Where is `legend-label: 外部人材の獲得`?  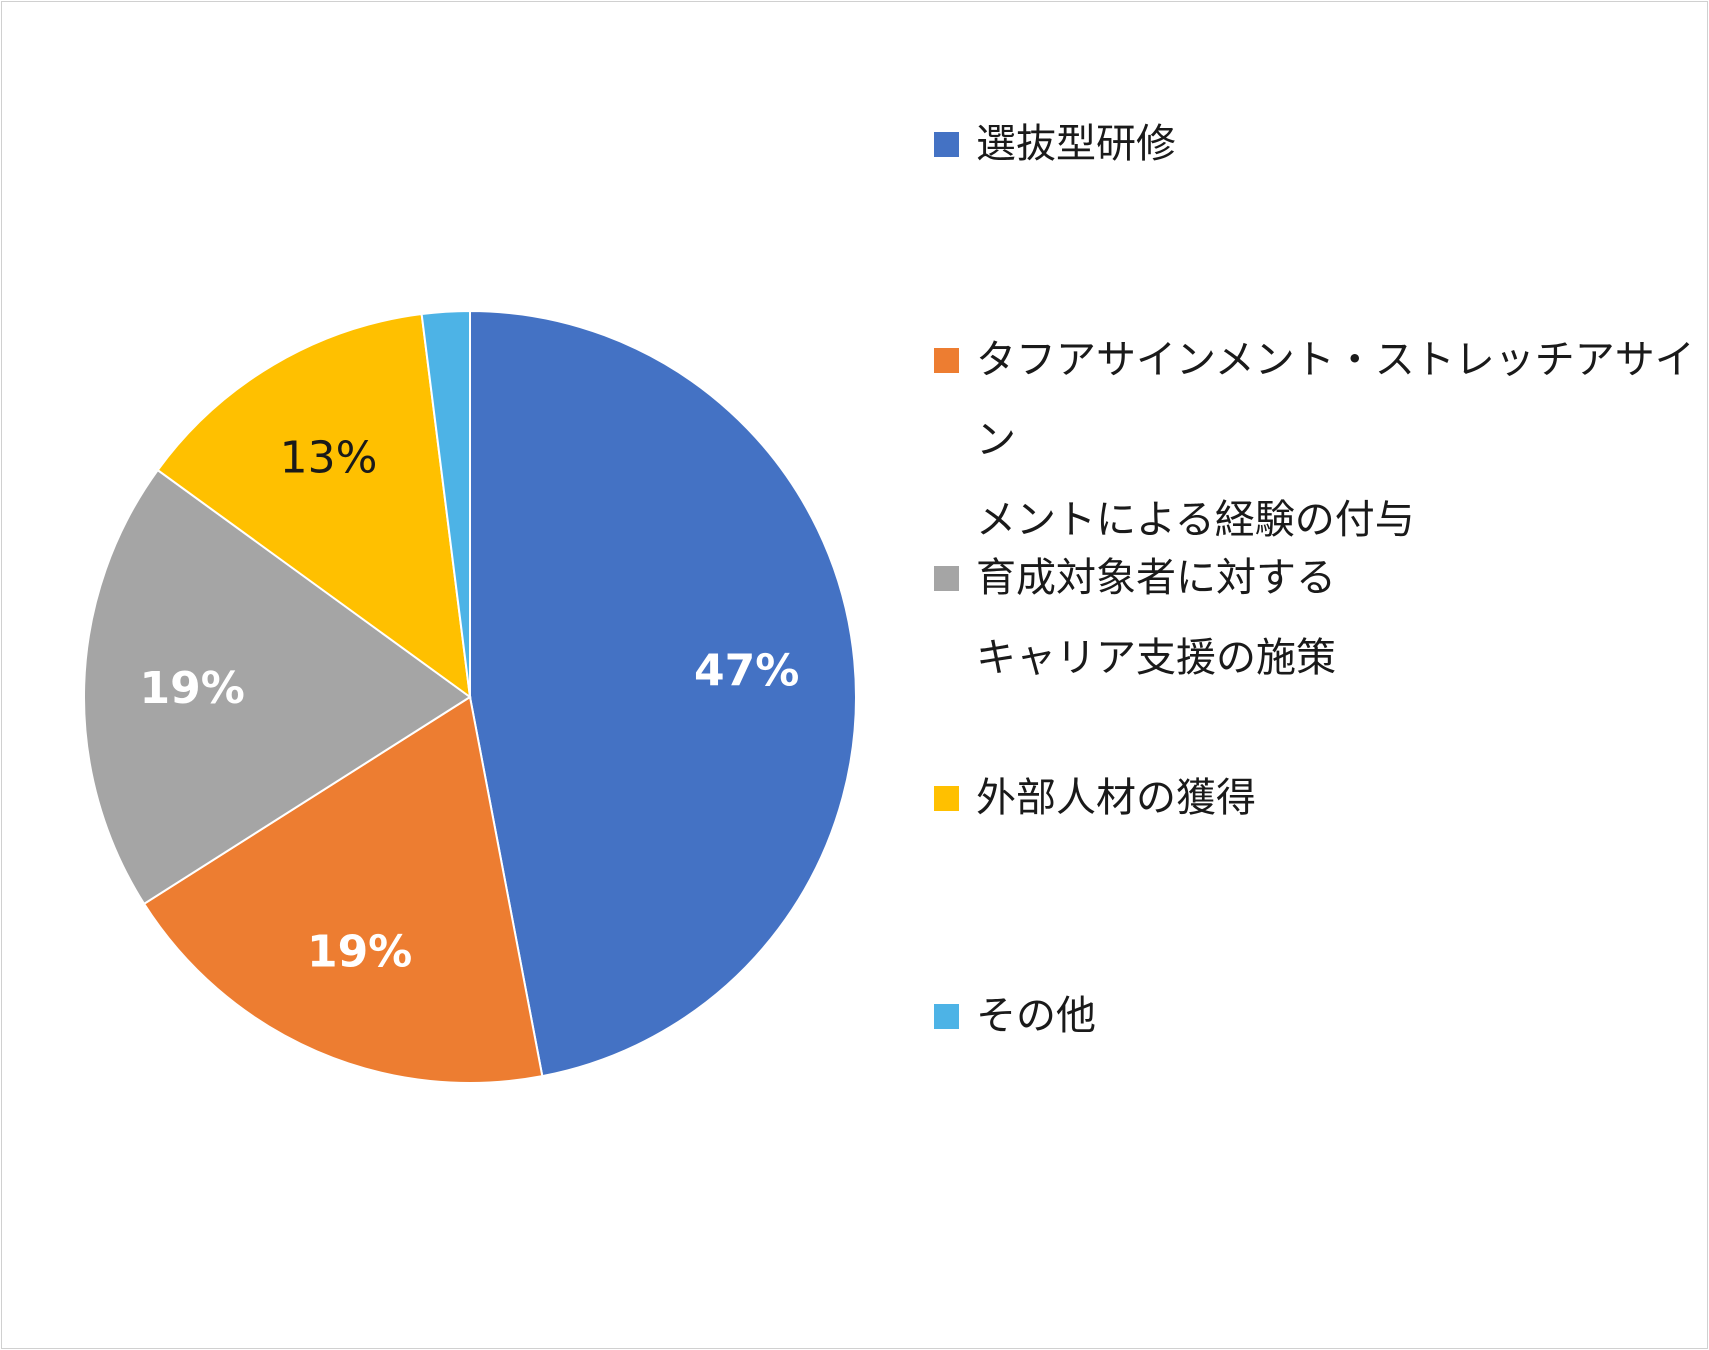 legend-label: 外部人材の獲得 is located at coordinates (1116, 798).